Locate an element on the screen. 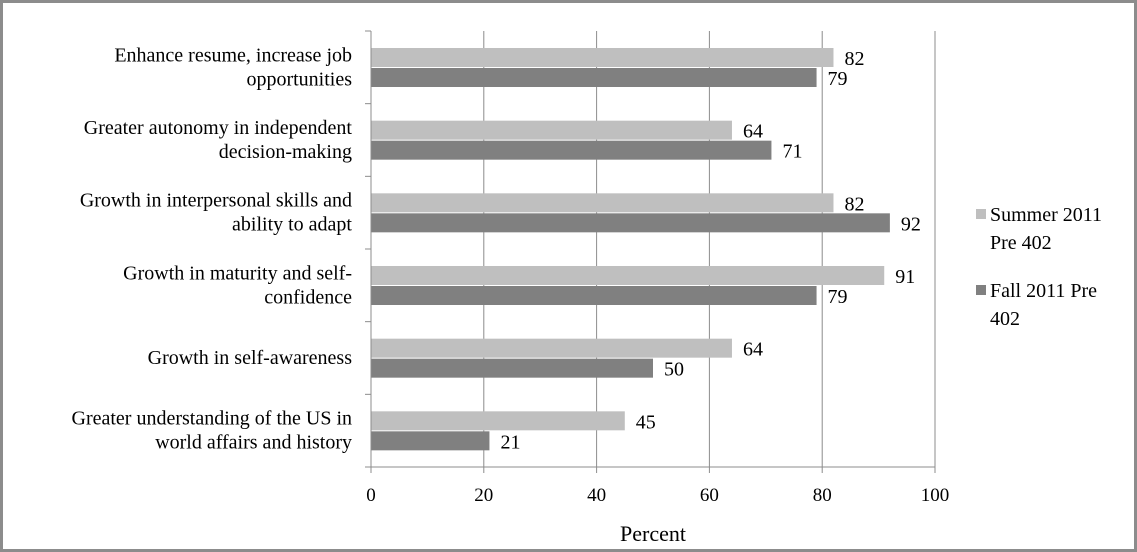 Image resolution: width=1137 pixels, height=552 pixels. category-label: world affairs and history is located at coordinates (253, 443).